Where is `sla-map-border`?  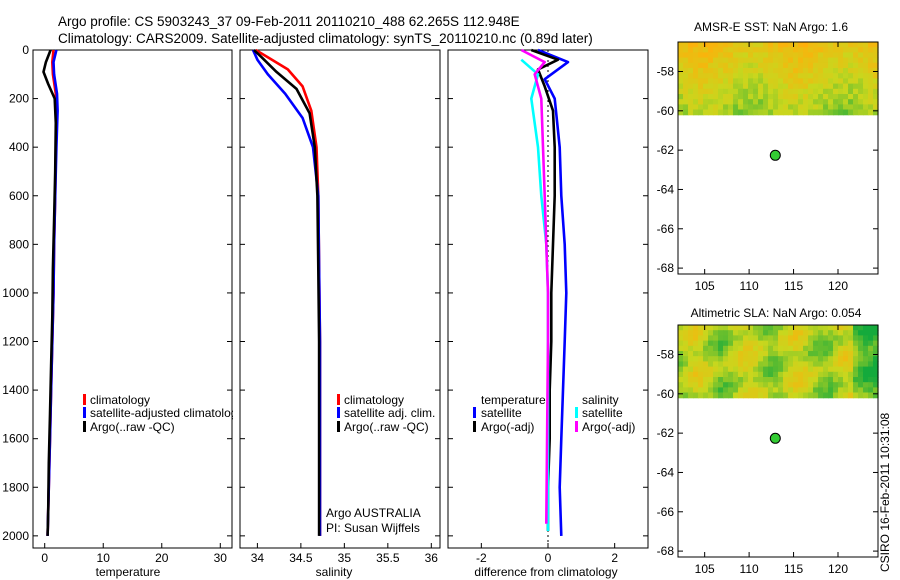 sla-map-border is located at coordinates (778, 441).